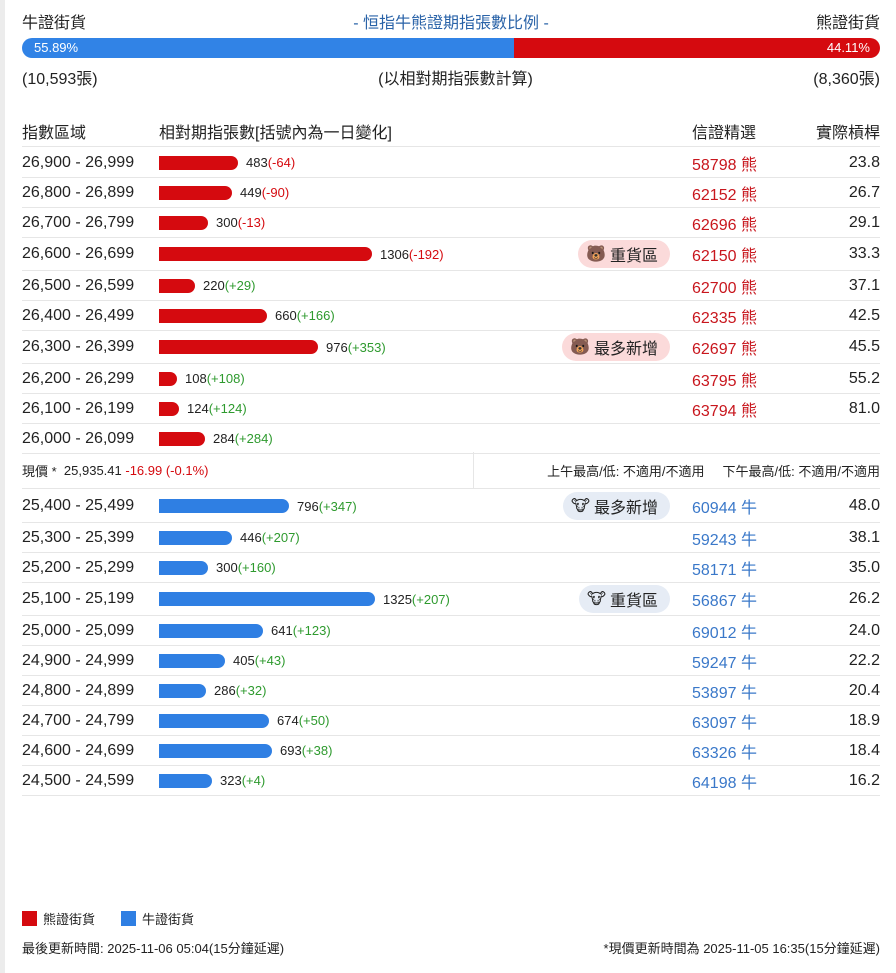  What do you see at coordinates (633, 601) in the screenshot?
I see `badge-label: 重貨區` at bounding box center [633, 601].